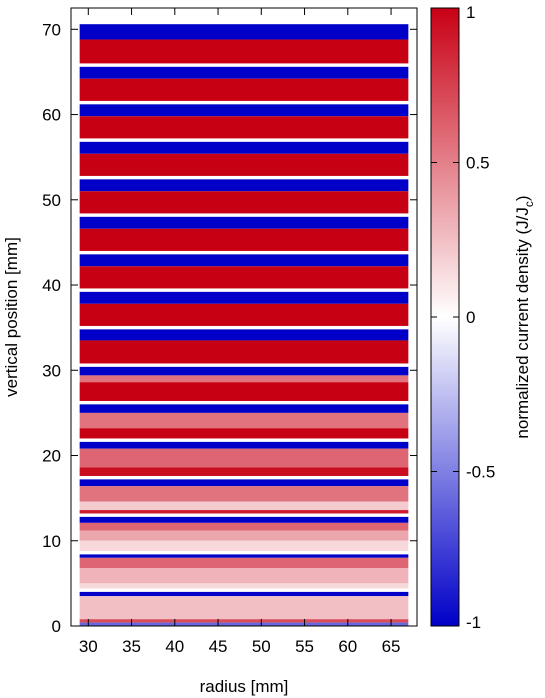  Describe the element at coordinates (470, 12) in the screenshot. I see `colorbar-tick-label: 1` at that location.